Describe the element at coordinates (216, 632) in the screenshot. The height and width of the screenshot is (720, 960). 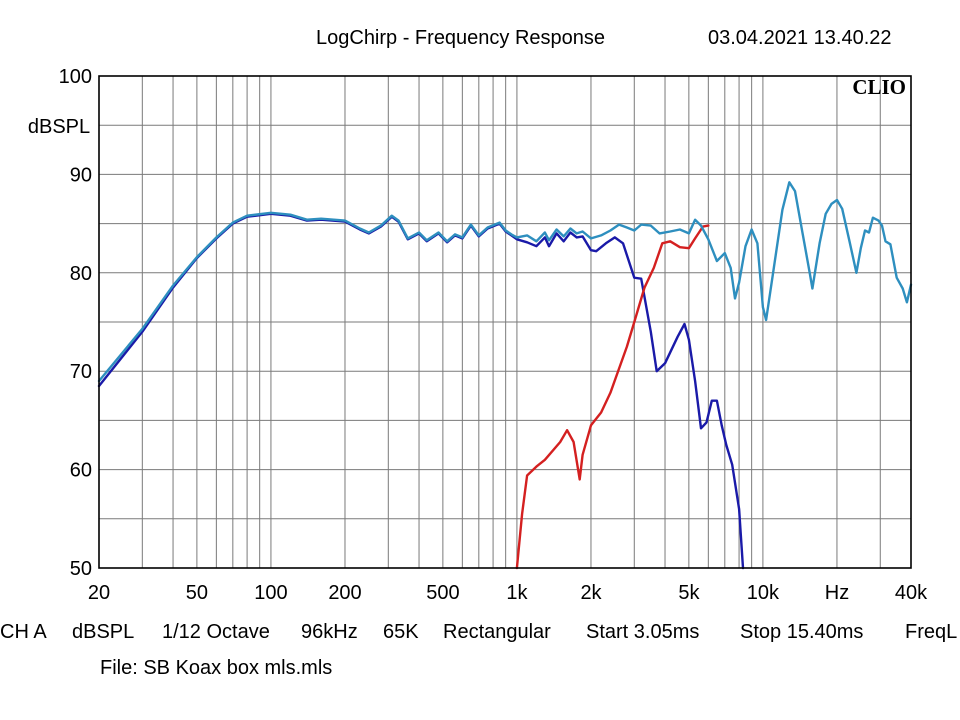
I see `status-smoothing: 1/12 Octave` at that location.